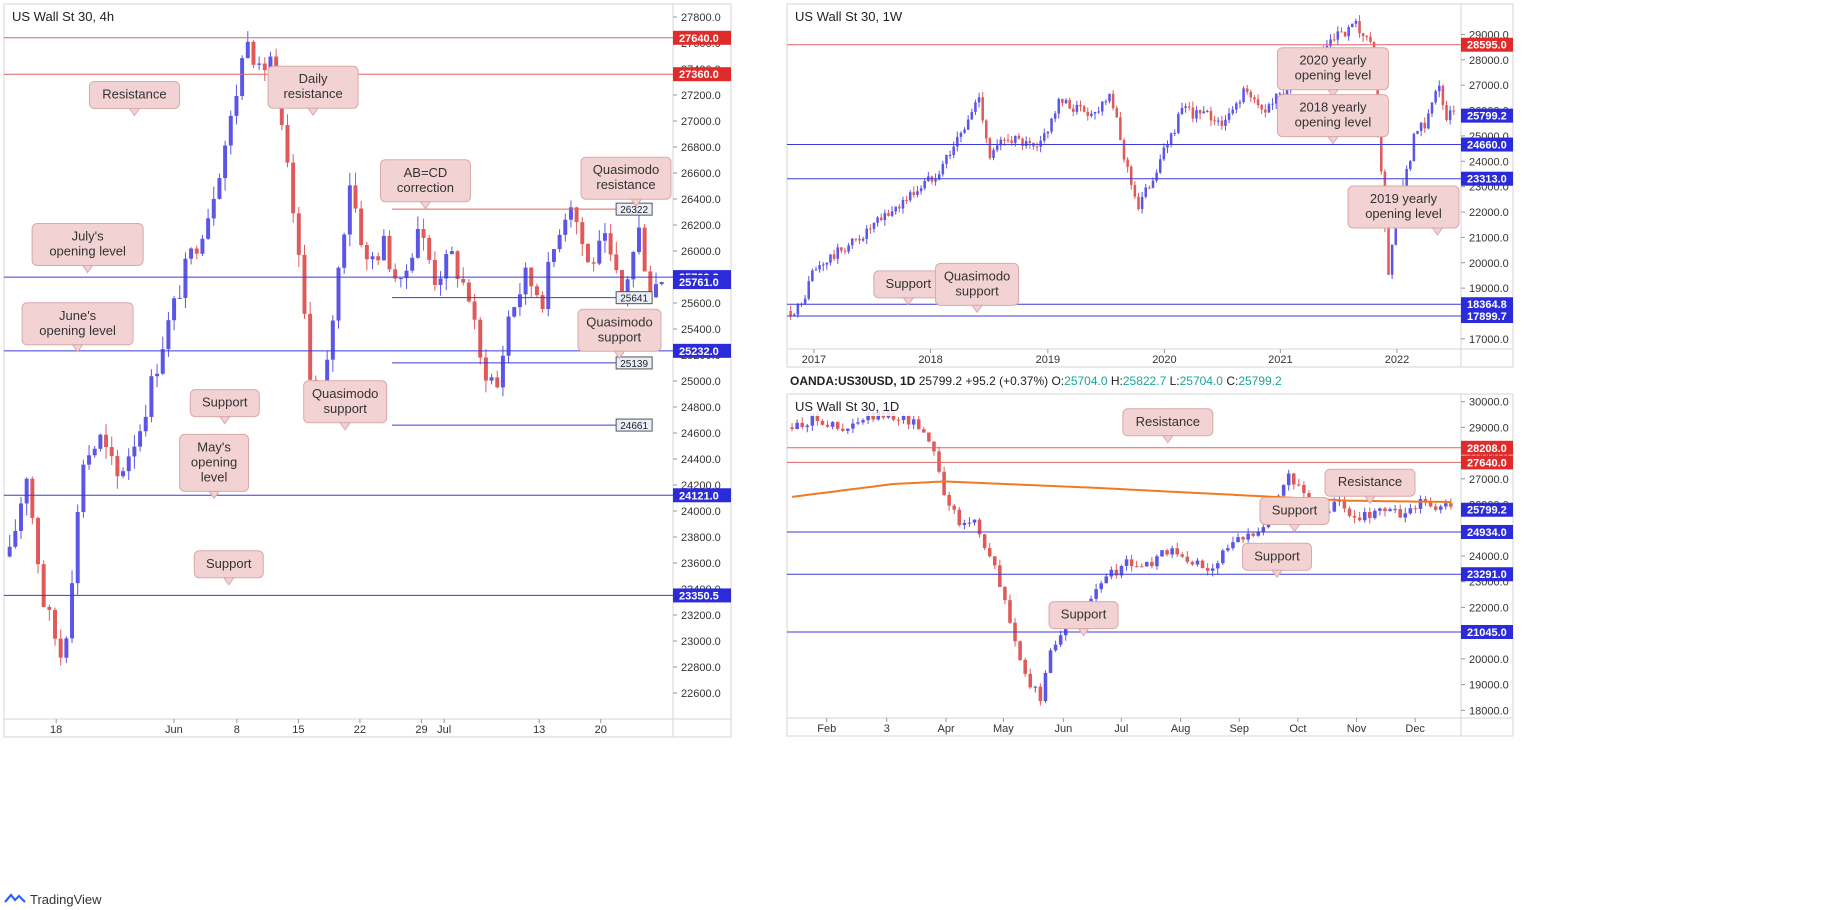 The image size is (1825, 910). I want to click on y-tick-label: 26400.0, so click(701, 200).